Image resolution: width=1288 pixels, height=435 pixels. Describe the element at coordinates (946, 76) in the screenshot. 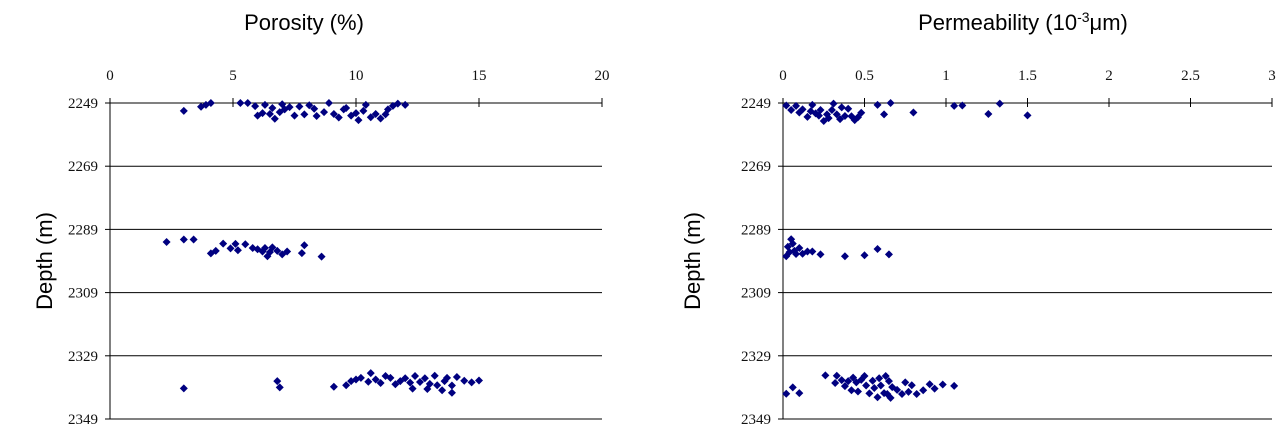

I see `permeability-x-tick-label: 1` at that location.